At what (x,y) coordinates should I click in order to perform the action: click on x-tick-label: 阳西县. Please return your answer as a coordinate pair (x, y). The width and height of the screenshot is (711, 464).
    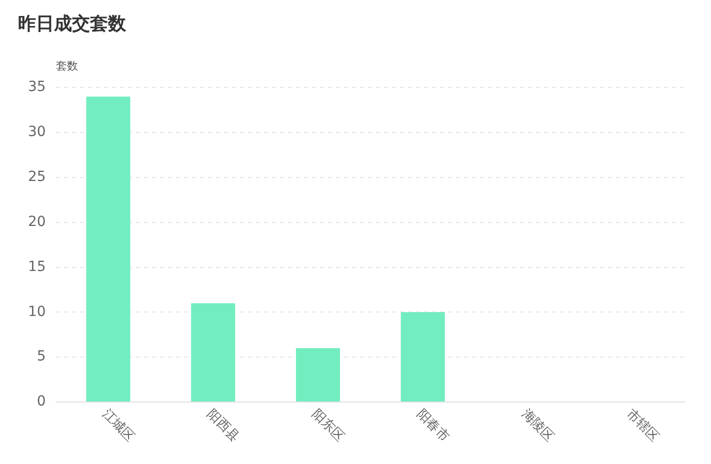
    Looking at the image, I should click on (223, 425).